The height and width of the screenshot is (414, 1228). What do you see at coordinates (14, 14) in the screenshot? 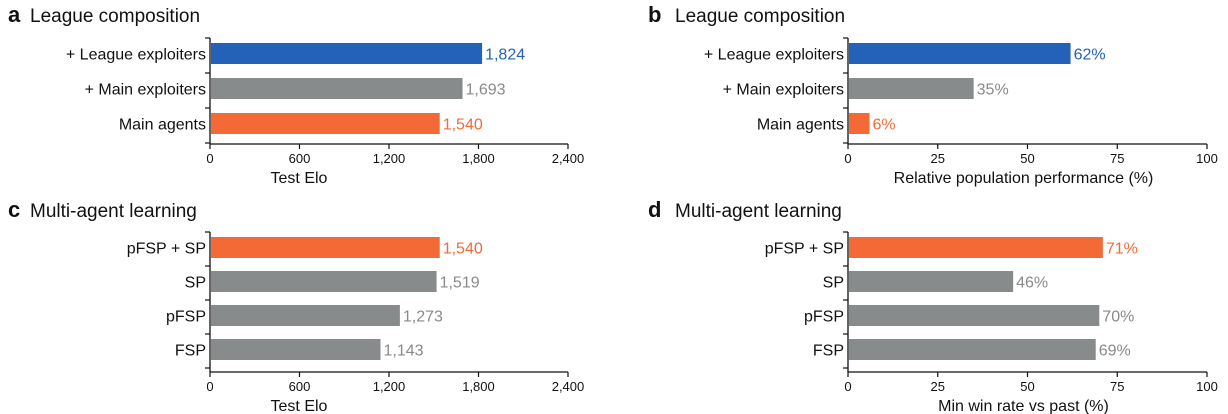
I see `panel-letter: a` at bounding box center [14, 14].